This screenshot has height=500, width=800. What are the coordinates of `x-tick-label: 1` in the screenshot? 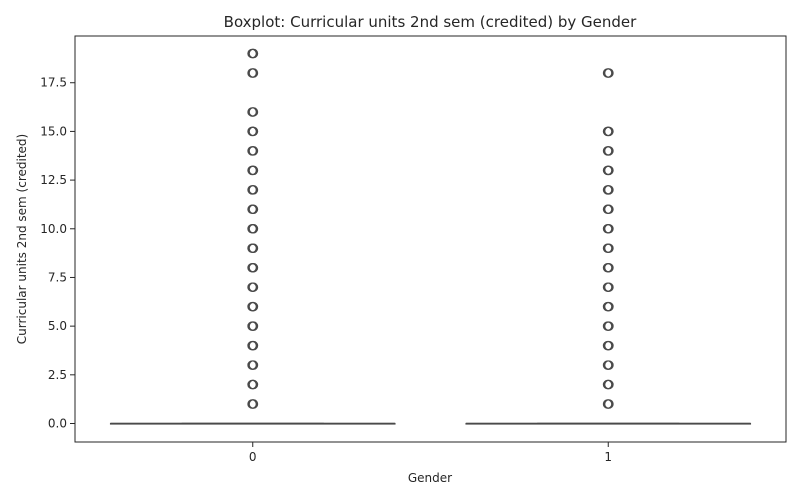 It's located at (608, 457).